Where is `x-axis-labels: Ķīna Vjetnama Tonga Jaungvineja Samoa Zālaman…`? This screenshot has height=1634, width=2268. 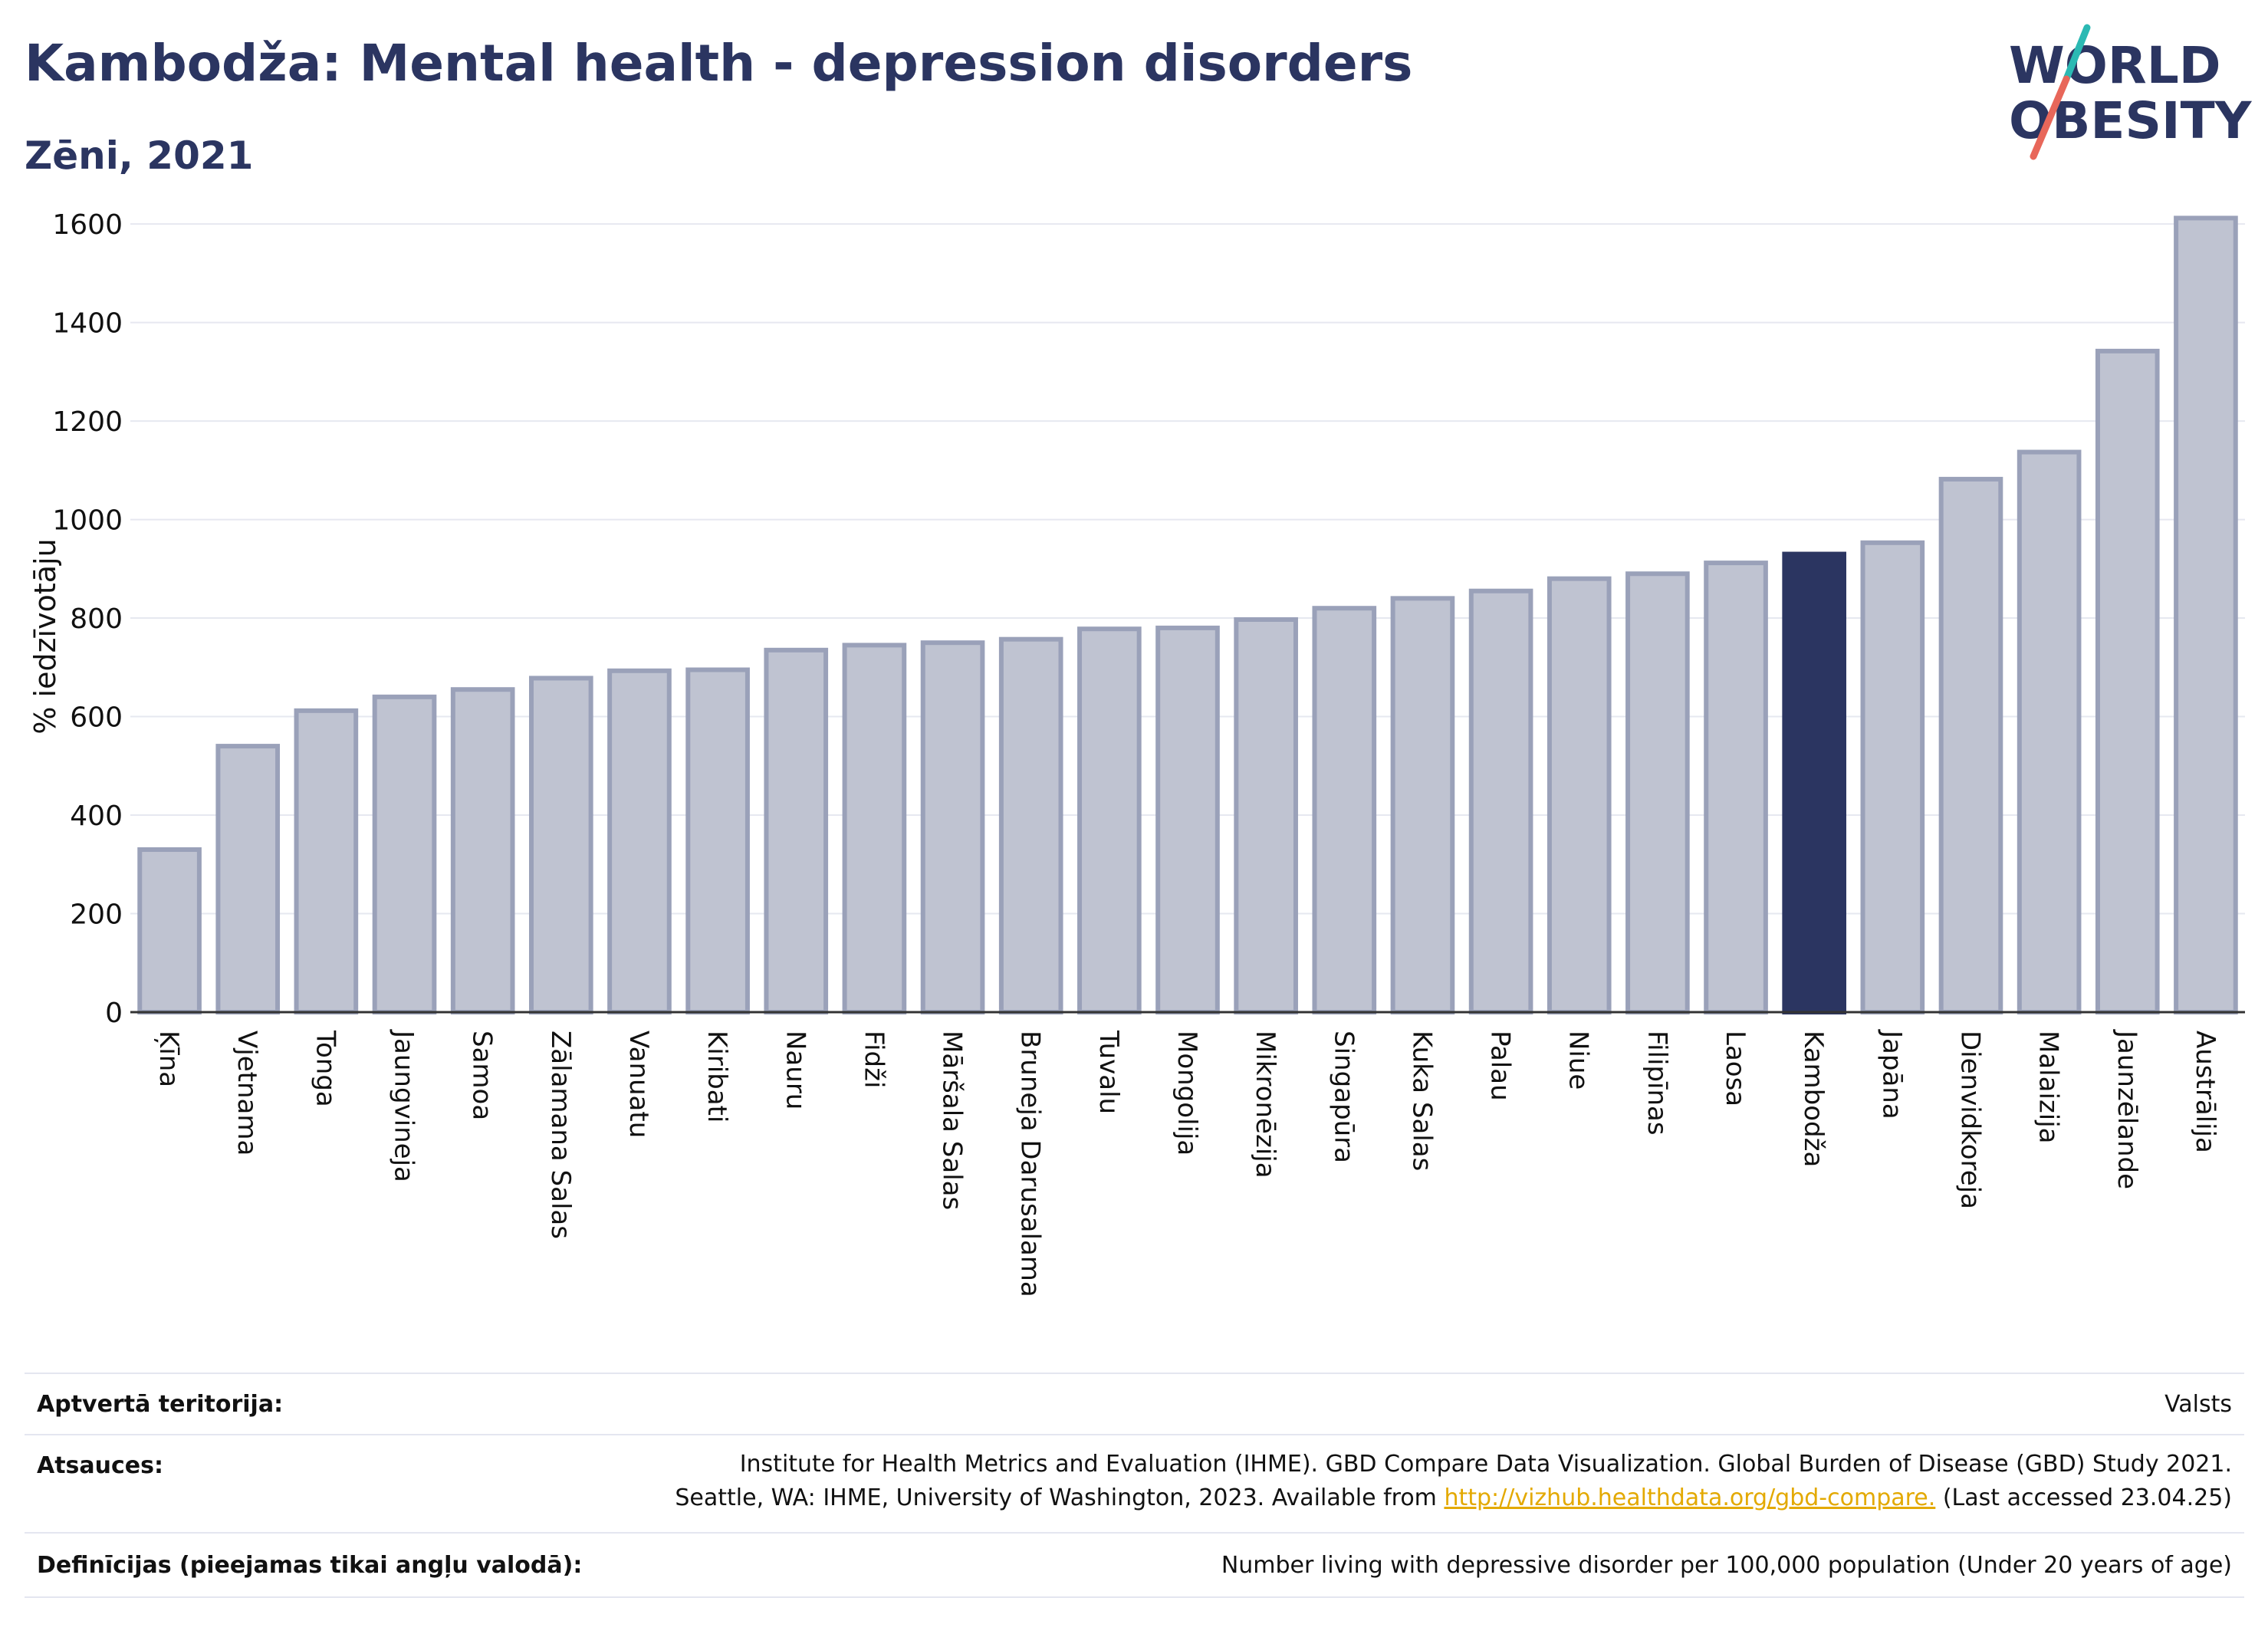 x-axis-labels: Ķīna Vjetnama Tonga Jaungvineja Samoa Zālaman… is located at coordinates (1186, 1163).